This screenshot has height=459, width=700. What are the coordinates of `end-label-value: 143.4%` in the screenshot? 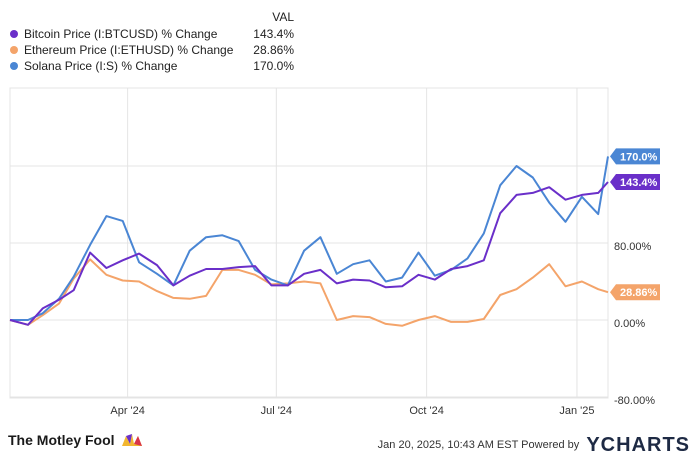 It's located at (639, 183).